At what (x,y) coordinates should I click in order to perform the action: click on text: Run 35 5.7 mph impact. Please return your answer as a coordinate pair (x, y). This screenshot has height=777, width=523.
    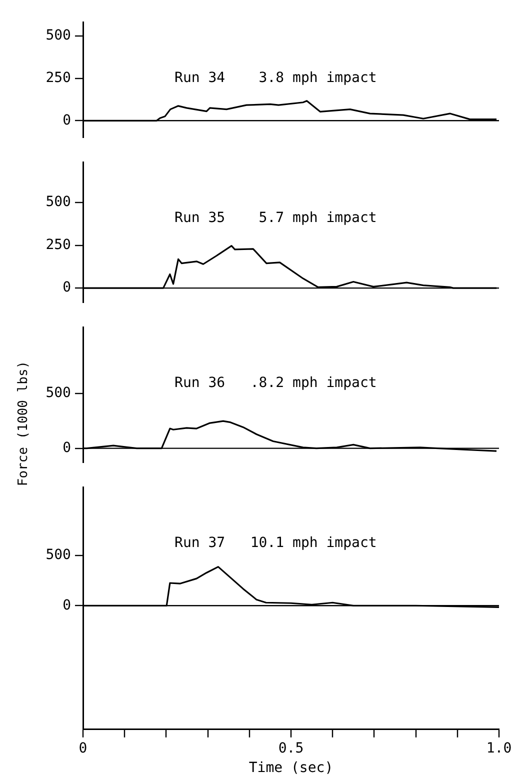
    Looking at the image, I should click on (275, 218).